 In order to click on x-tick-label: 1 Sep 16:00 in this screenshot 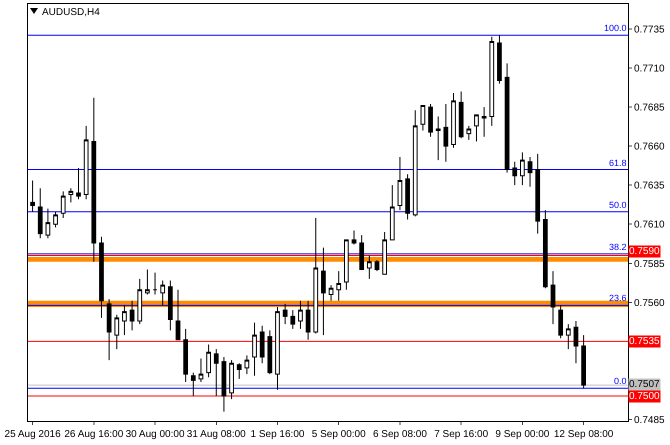, I will do `click(277, 434)`.